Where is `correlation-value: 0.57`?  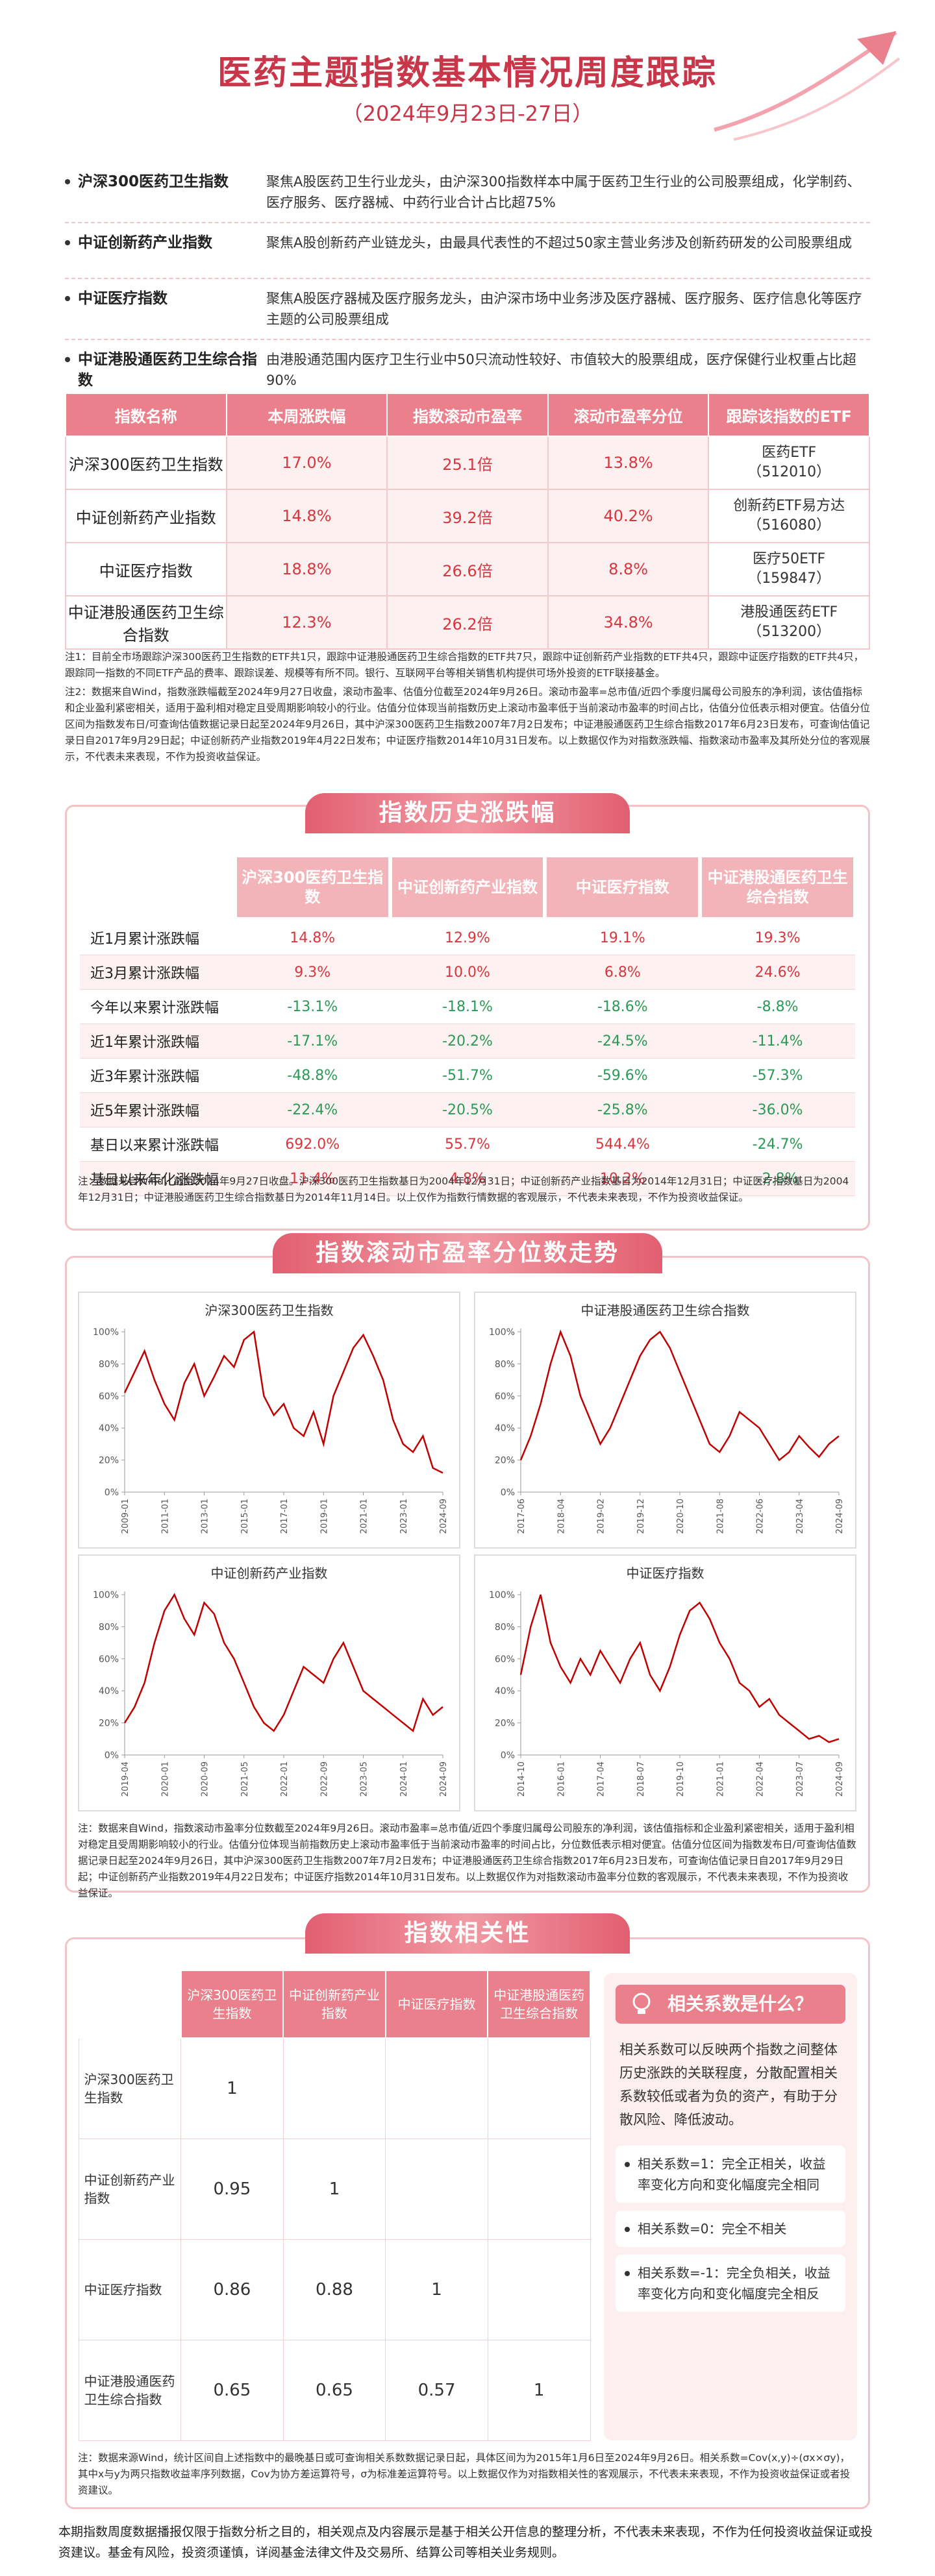 correlation-value: 0.57 is located at coordinates (436, 2390).